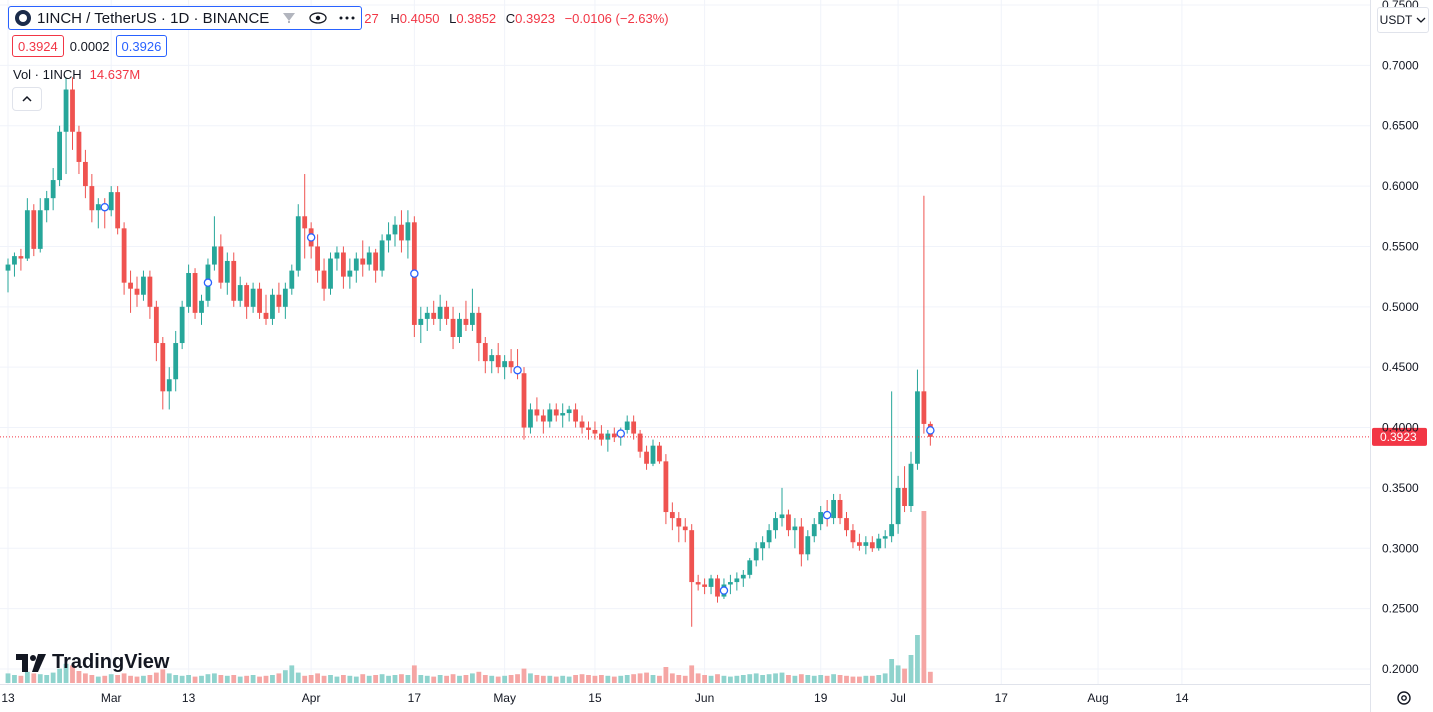 Image resolution: width=1433 pixels, height=712 pixels. I want to click on symbol-box: 1INCH / TetherUS · 1D · BINANCE, so click(185, 18).